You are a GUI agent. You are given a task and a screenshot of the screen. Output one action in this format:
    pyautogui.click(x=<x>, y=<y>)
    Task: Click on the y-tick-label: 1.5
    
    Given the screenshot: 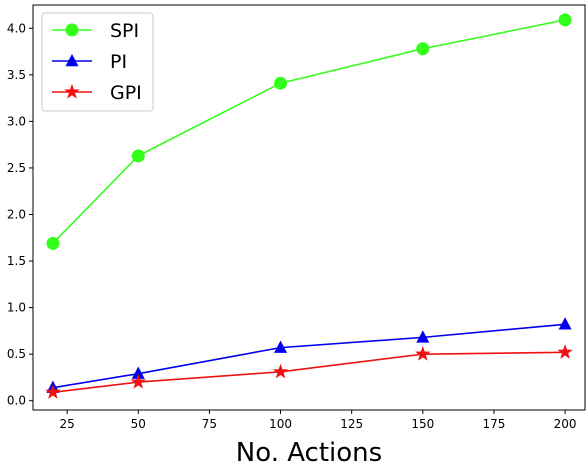 What is the action you would take?
    pyautogui.click(x=16, y=261)
    